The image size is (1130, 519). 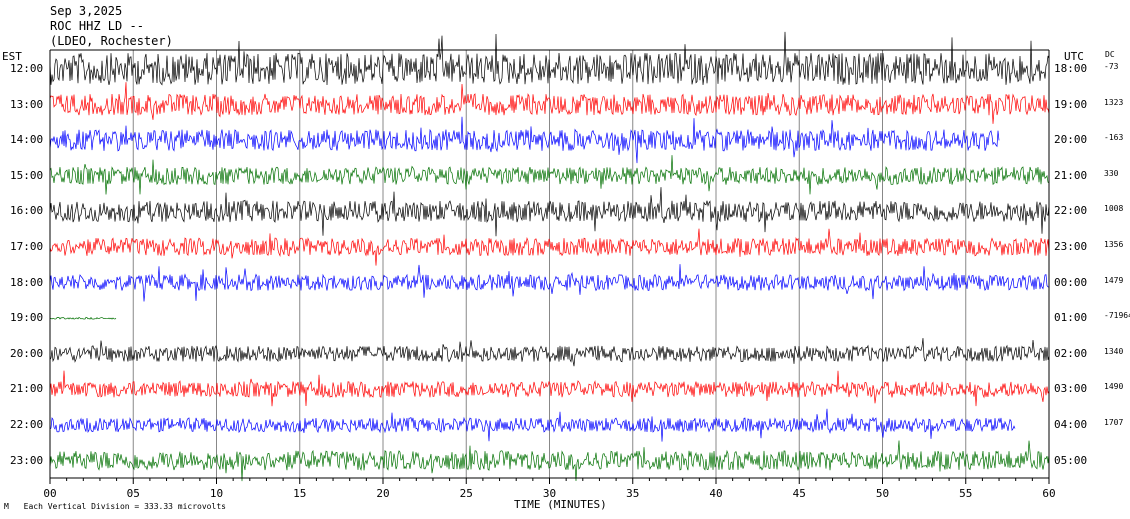 I want to click on dc-offset-label: -163, so click(x=1114, y=138).